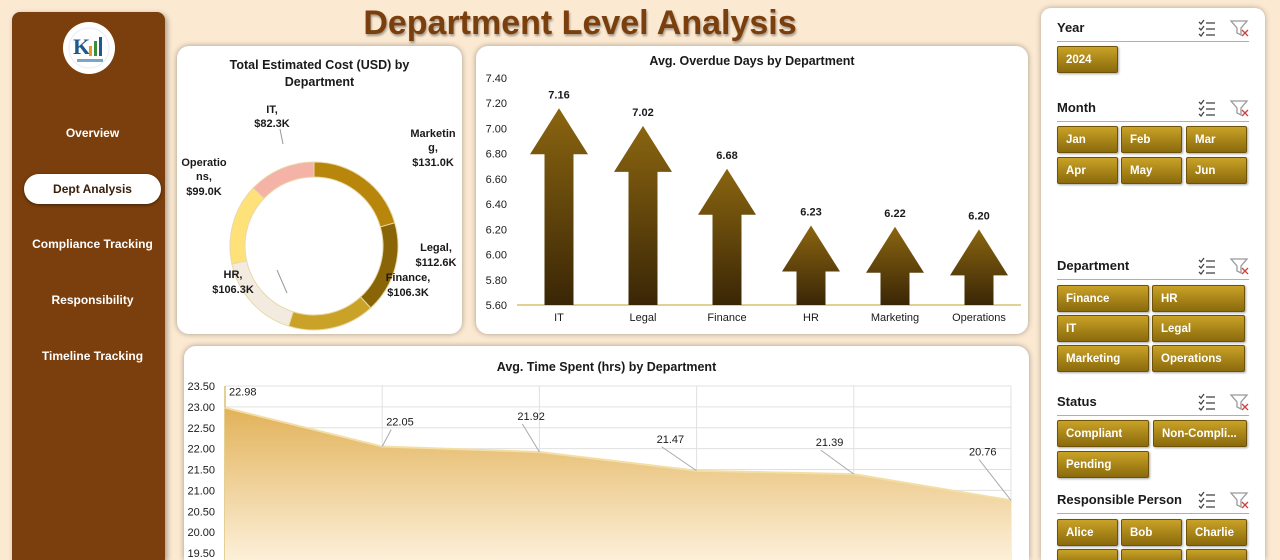  I want to click on department-chip-hr: HR, so click(1198, 298).